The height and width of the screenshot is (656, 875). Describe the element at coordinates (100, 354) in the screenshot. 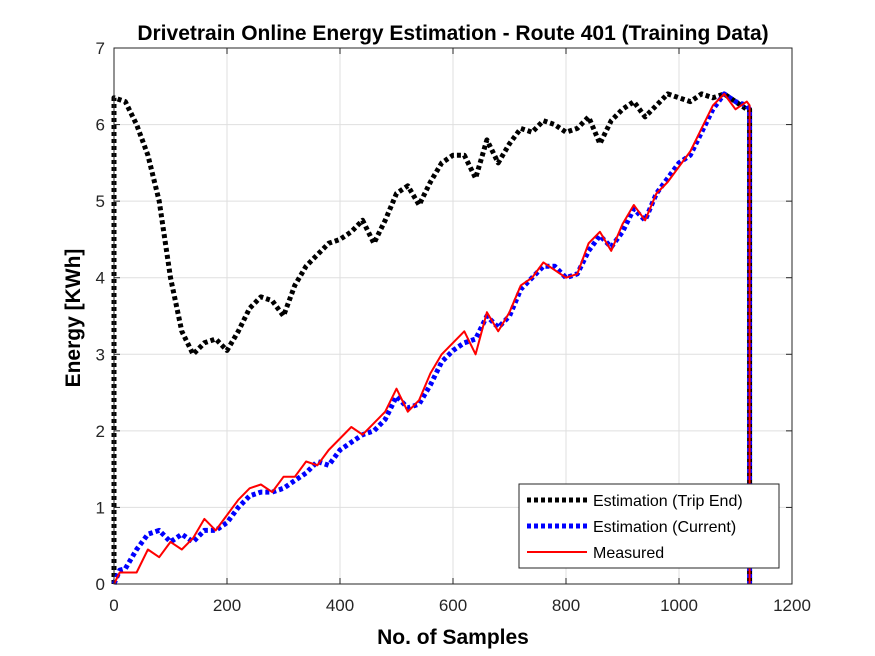

I see `y-tick-label-3: 3` at that location.